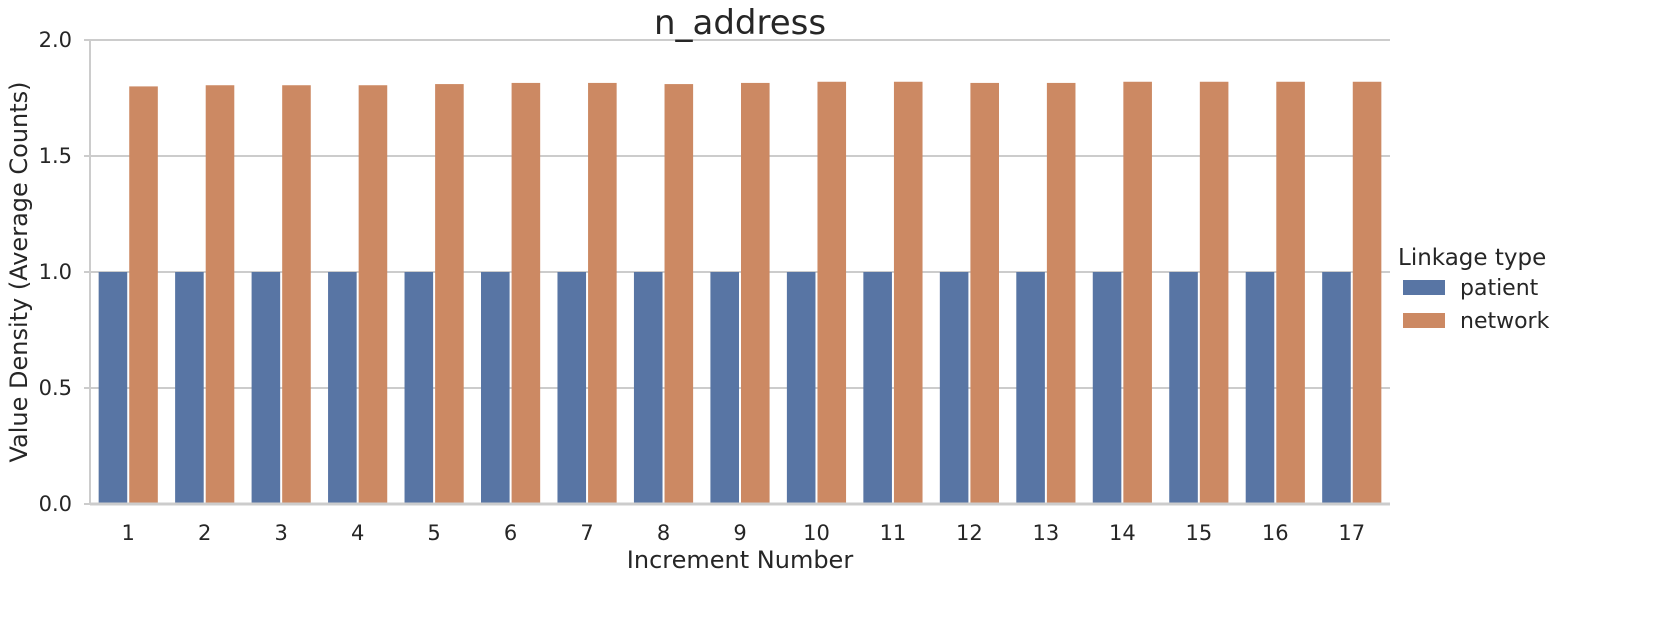 This screenshot has width=1678, height=622. I want to click on x-tick-label: 1, so click(128, 533).